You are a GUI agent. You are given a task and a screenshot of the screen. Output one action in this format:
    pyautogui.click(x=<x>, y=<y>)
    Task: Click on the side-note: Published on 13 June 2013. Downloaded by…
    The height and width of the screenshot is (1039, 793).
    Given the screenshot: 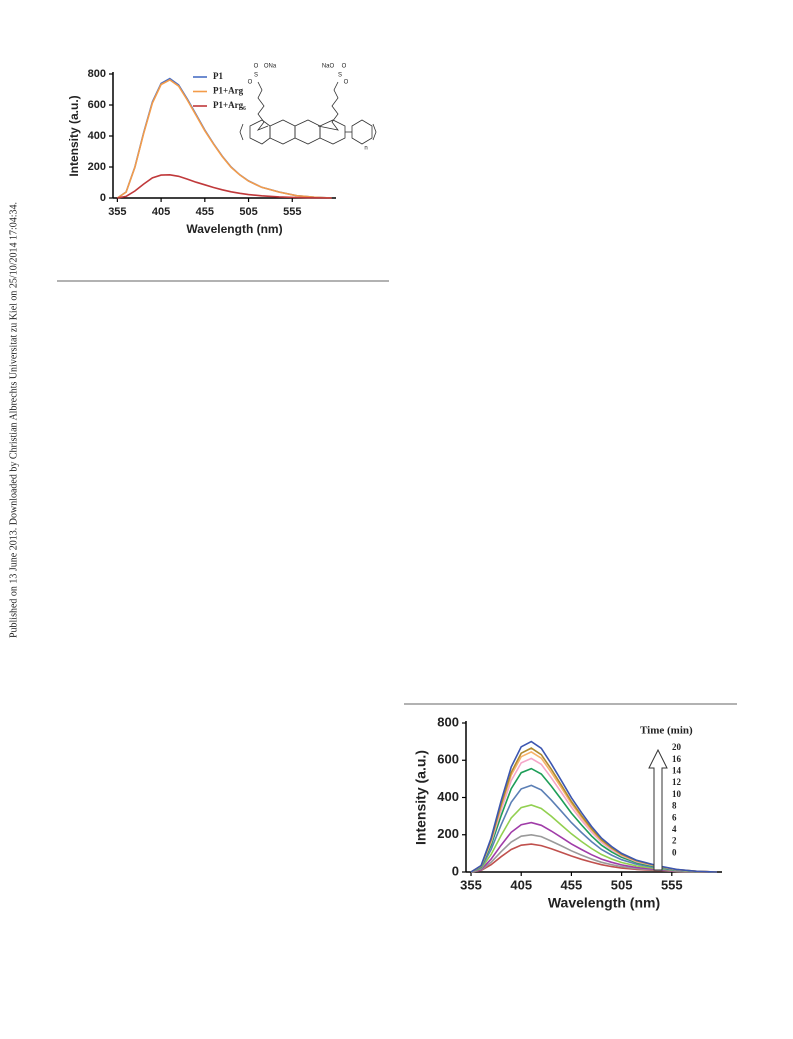 What is the action you would take?
    pyautogui.click(x=13, y=420)
    